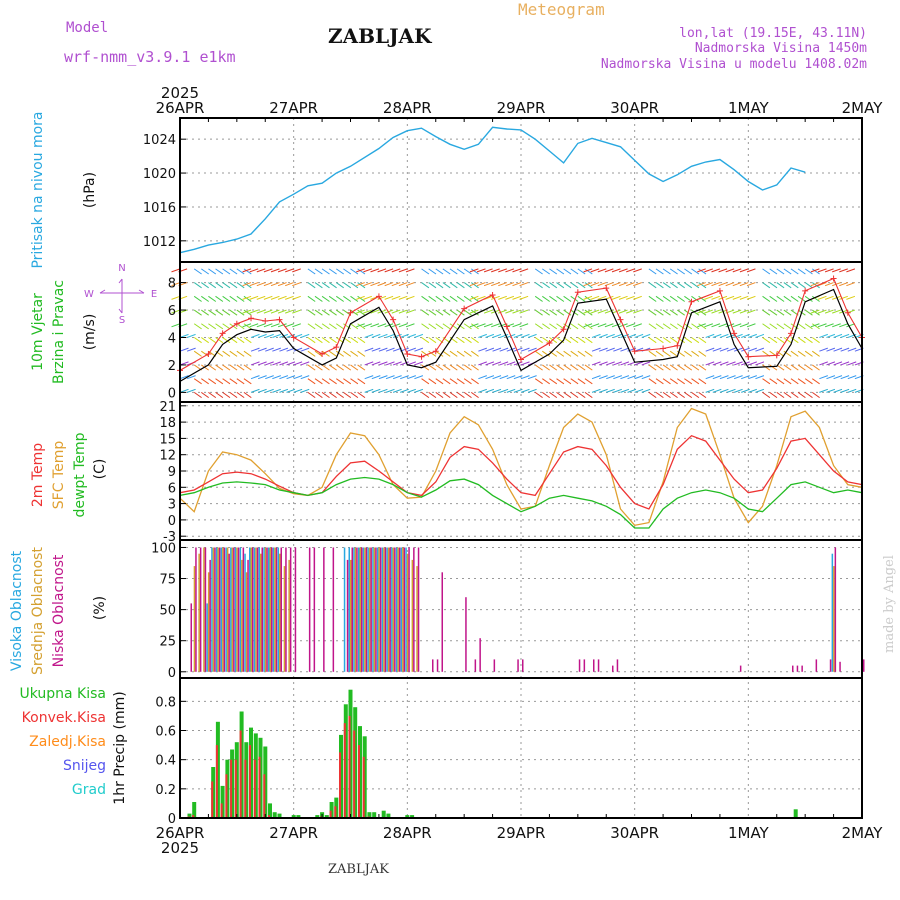  What do you see at coordinates (561, 9) in the screenshot?
I see `product-title: Meteogram` at bounding box center [561, 9].